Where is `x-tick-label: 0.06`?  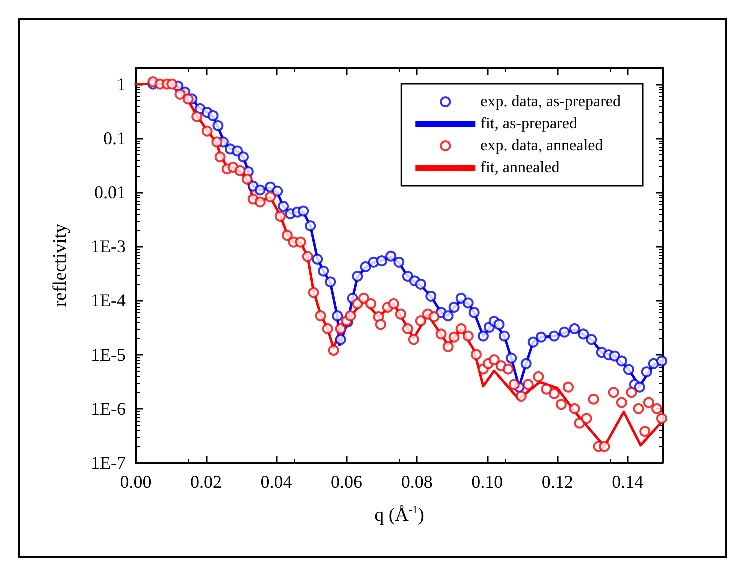
x-tick-label: 0.06 is located at coordinates (347, 482).